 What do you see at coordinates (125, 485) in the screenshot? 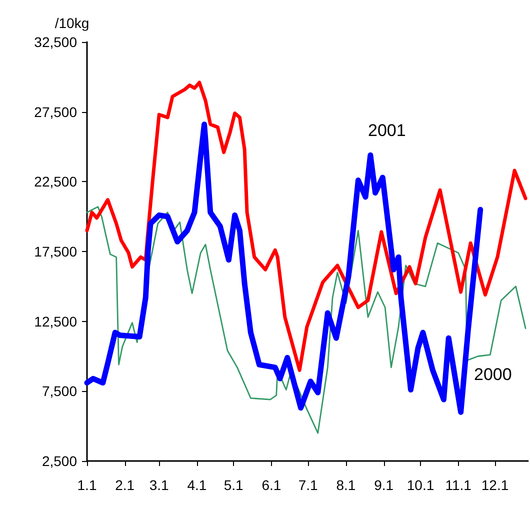
I see `x-tick-label: 2.1` at bounding box center [125, 485].